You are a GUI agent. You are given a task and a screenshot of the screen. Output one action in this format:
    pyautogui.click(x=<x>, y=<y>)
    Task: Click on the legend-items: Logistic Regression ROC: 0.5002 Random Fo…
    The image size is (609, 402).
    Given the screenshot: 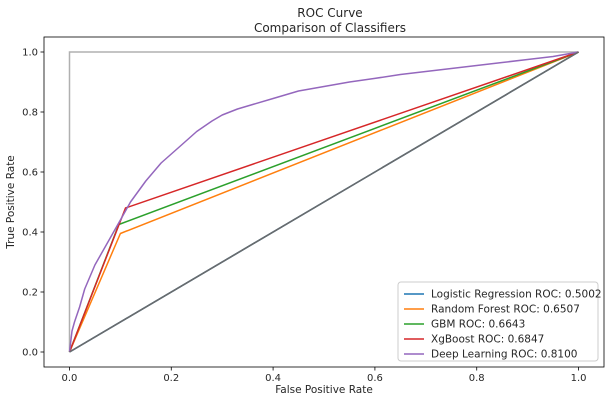 What is the action you would take?
    pyautogui.click(x=503, y=325)
    